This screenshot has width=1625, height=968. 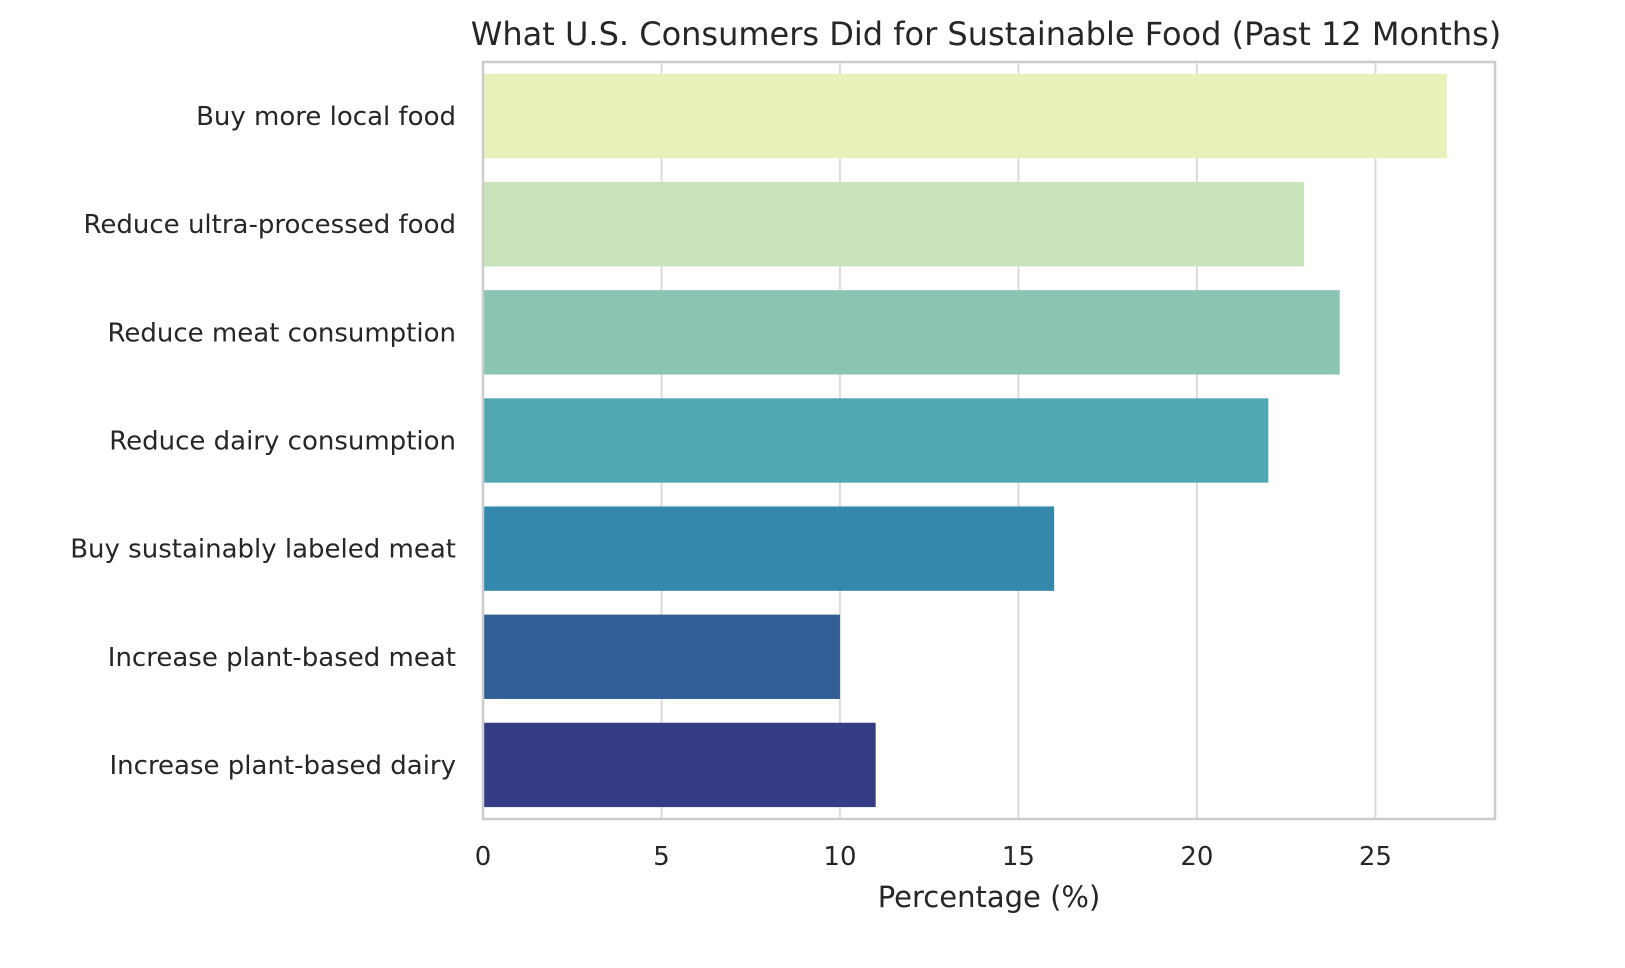 I want to click on x-axis-label: Percentage (%), so click(x=989, y=897).